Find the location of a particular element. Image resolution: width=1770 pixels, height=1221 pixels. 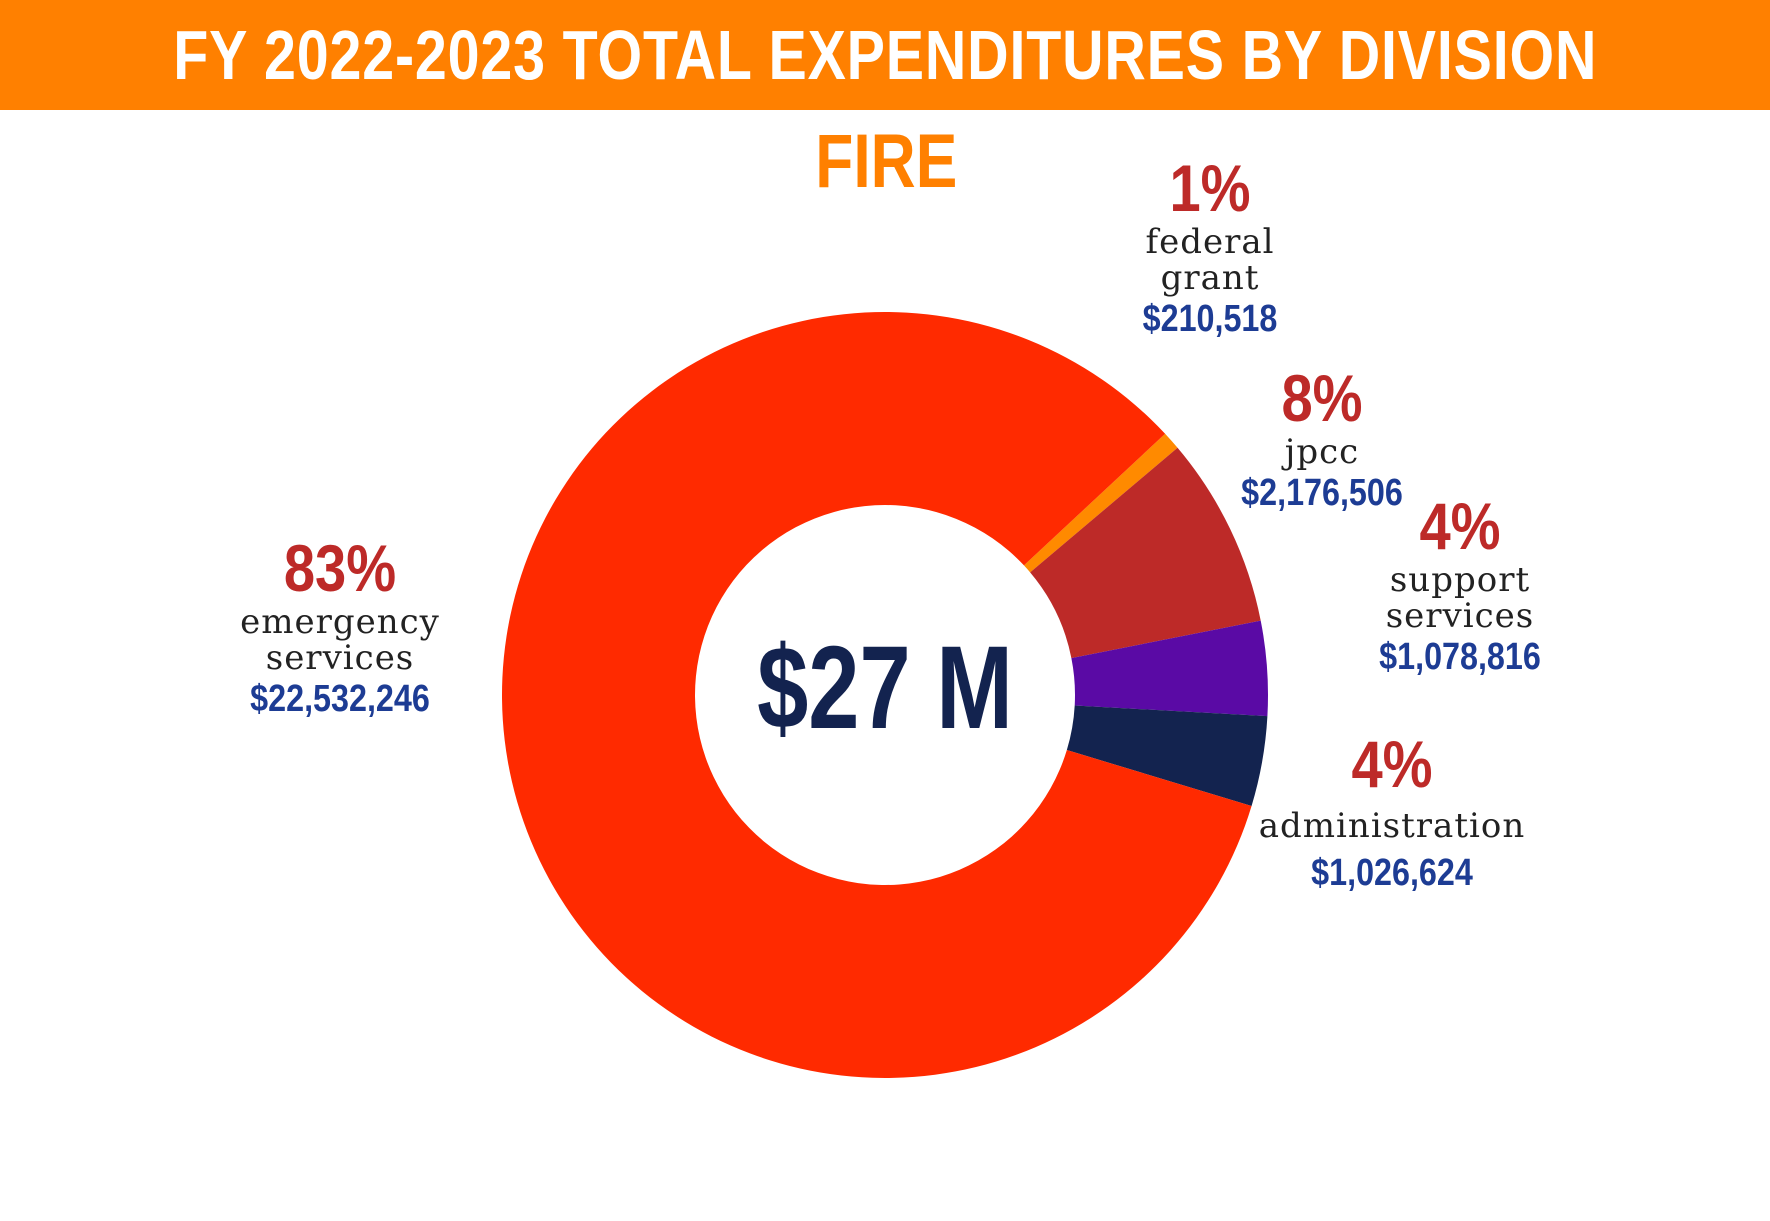

category-name: federal is located at coordinates (1210, 242).